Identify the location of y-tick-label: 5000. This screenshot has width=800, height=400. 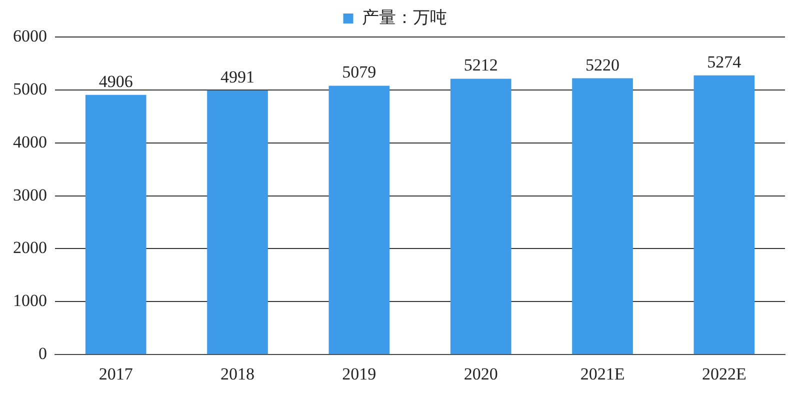
(30, 88).